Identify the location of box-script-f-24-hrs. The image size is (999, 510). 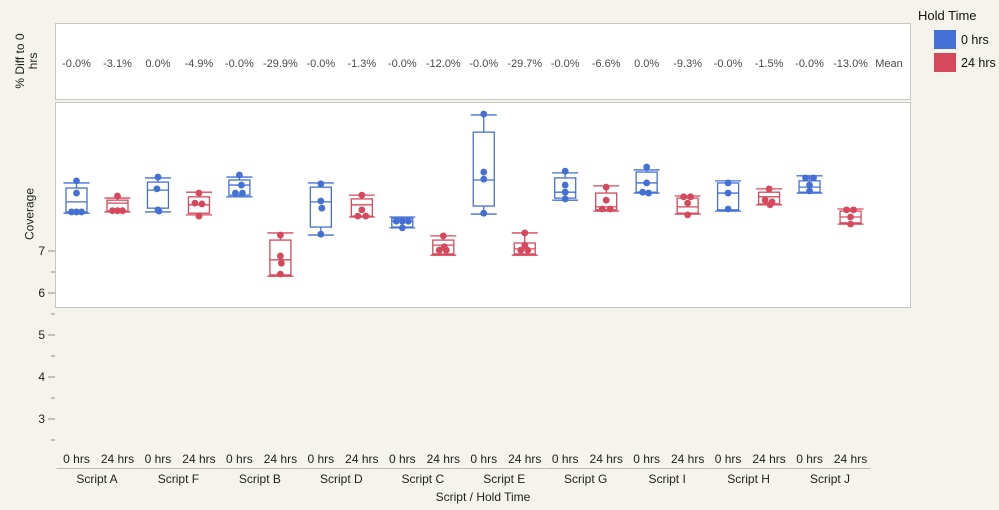
(198, 204).